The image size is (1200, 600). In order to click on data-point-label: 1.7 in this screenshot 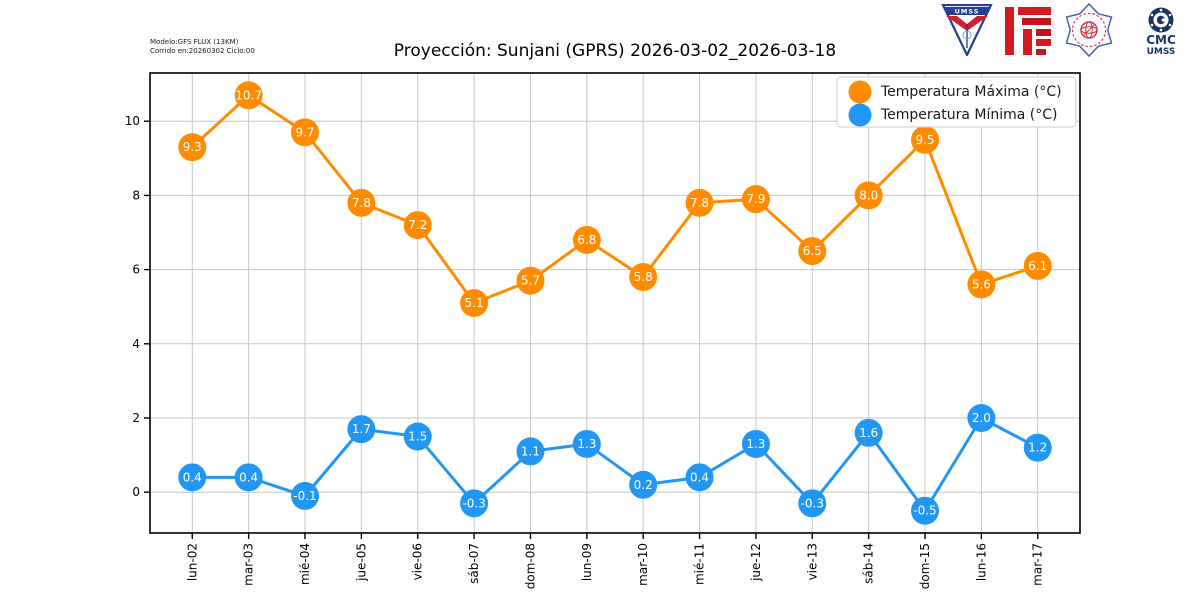, I will do `click(361, 429)`.